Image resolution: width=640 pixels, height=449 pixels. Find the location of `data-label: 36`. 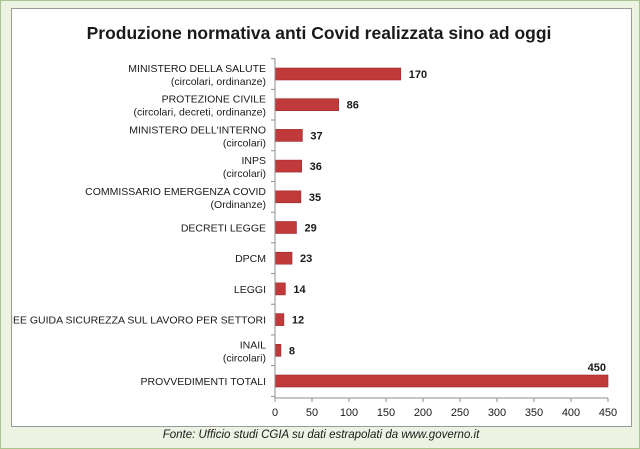

data-label: 36 is located at coordinates (316, 167).